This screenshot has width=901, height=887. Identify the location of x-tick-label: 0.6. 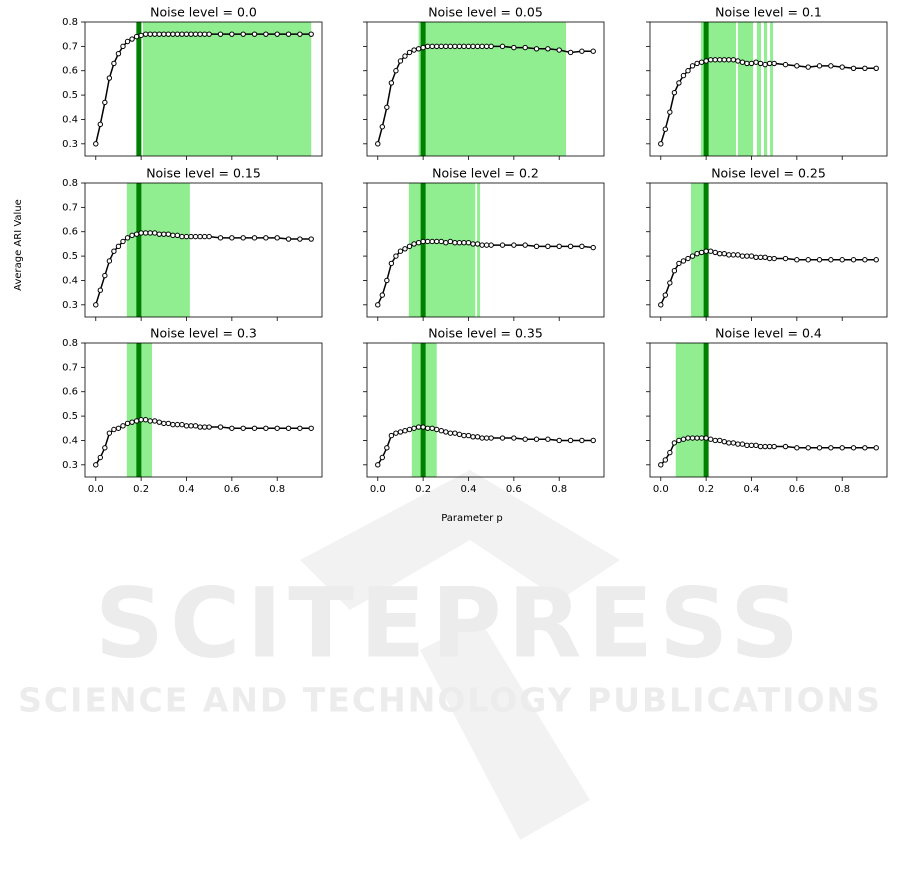
(797, 489).